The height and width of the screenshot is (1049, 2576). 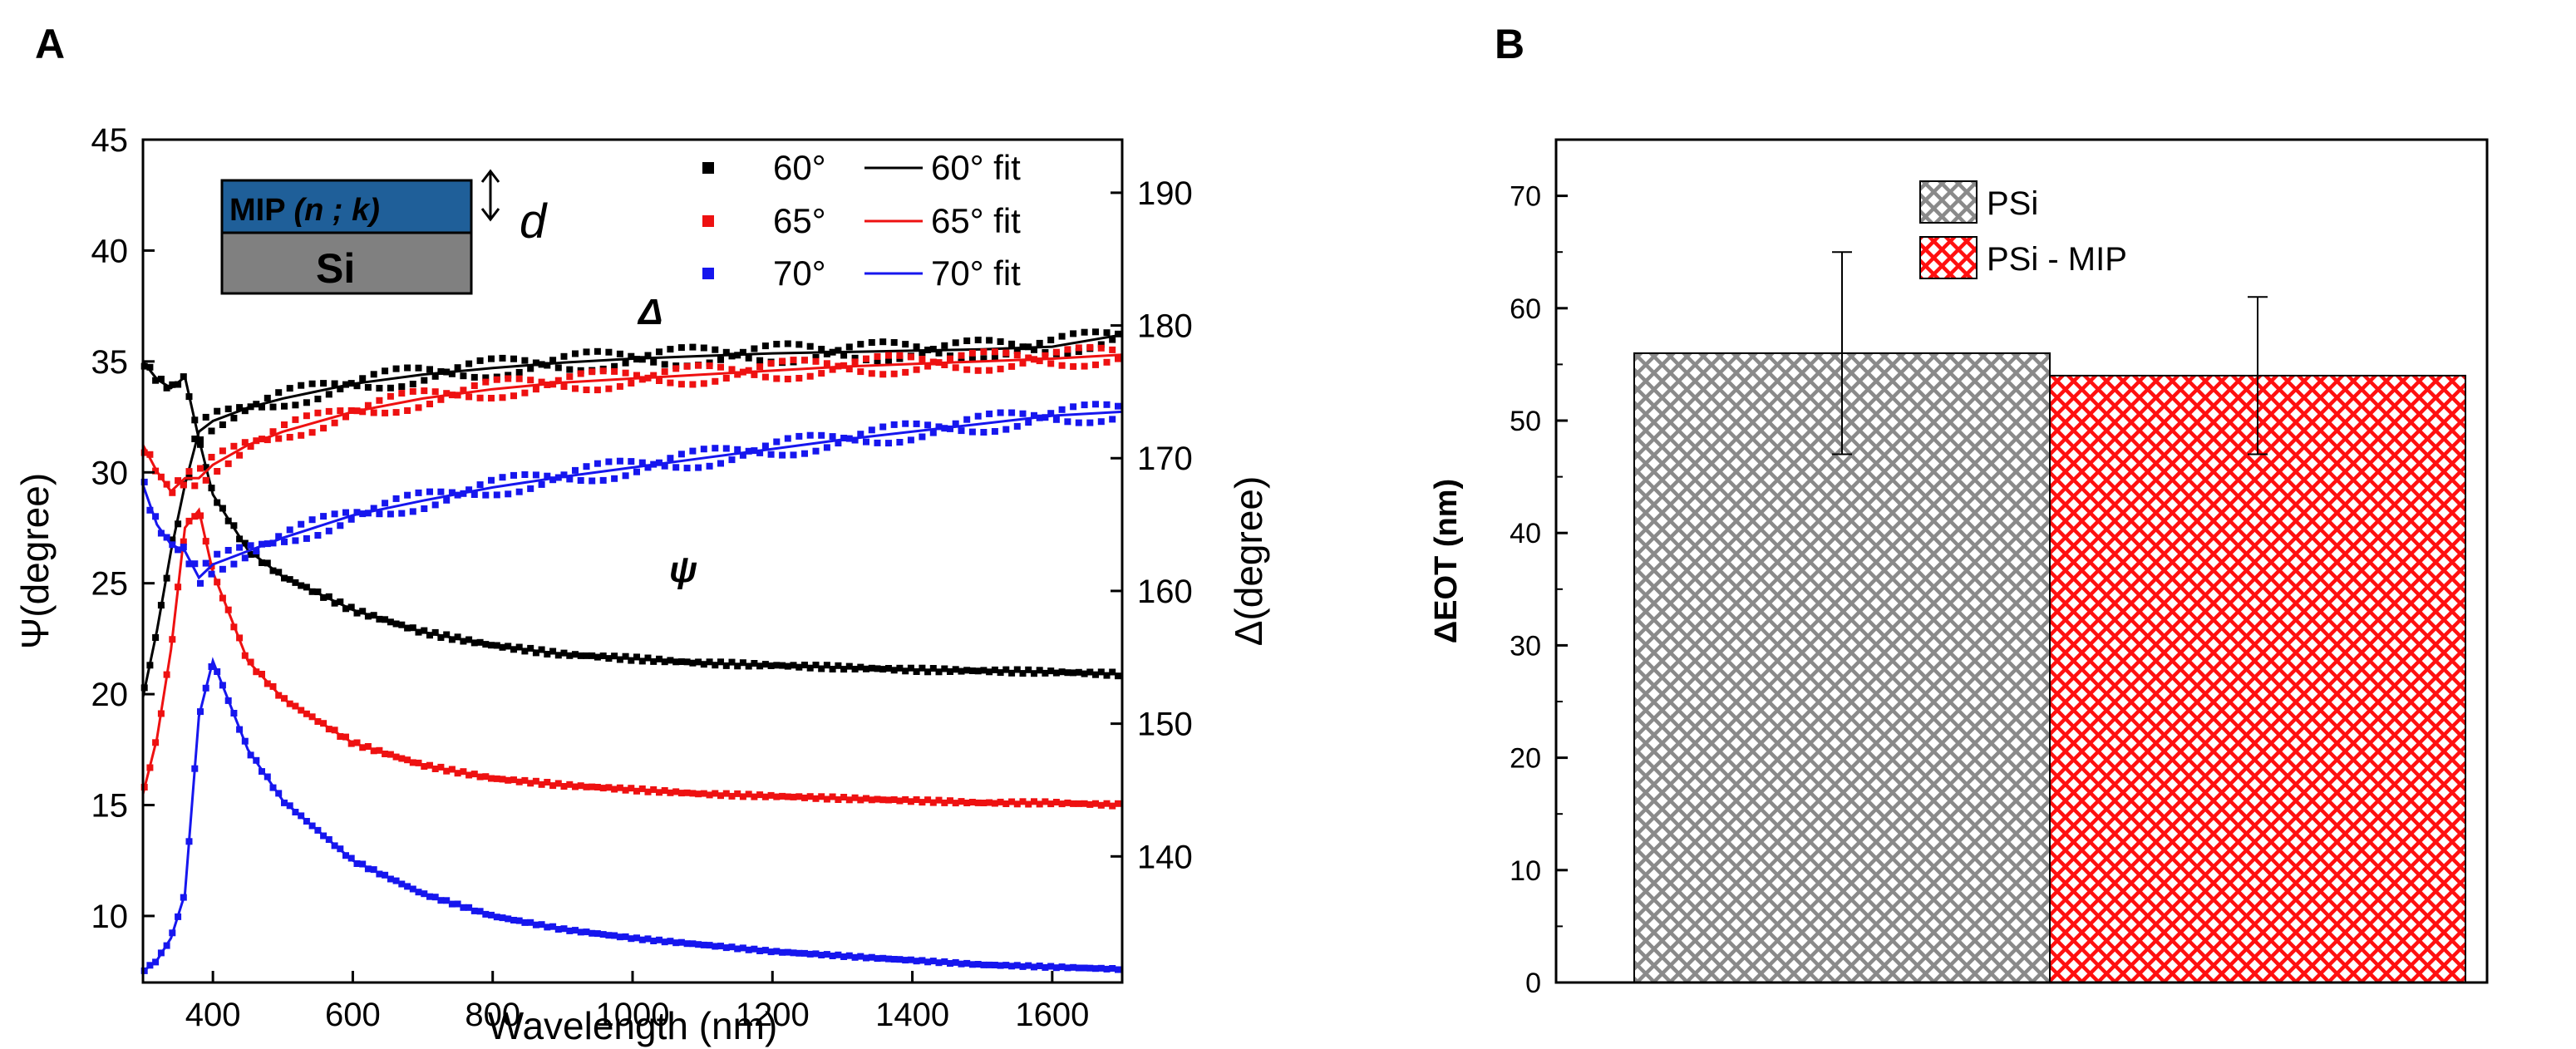 I want to click on x-tick-label: 600, so click(x=353, y=1015).